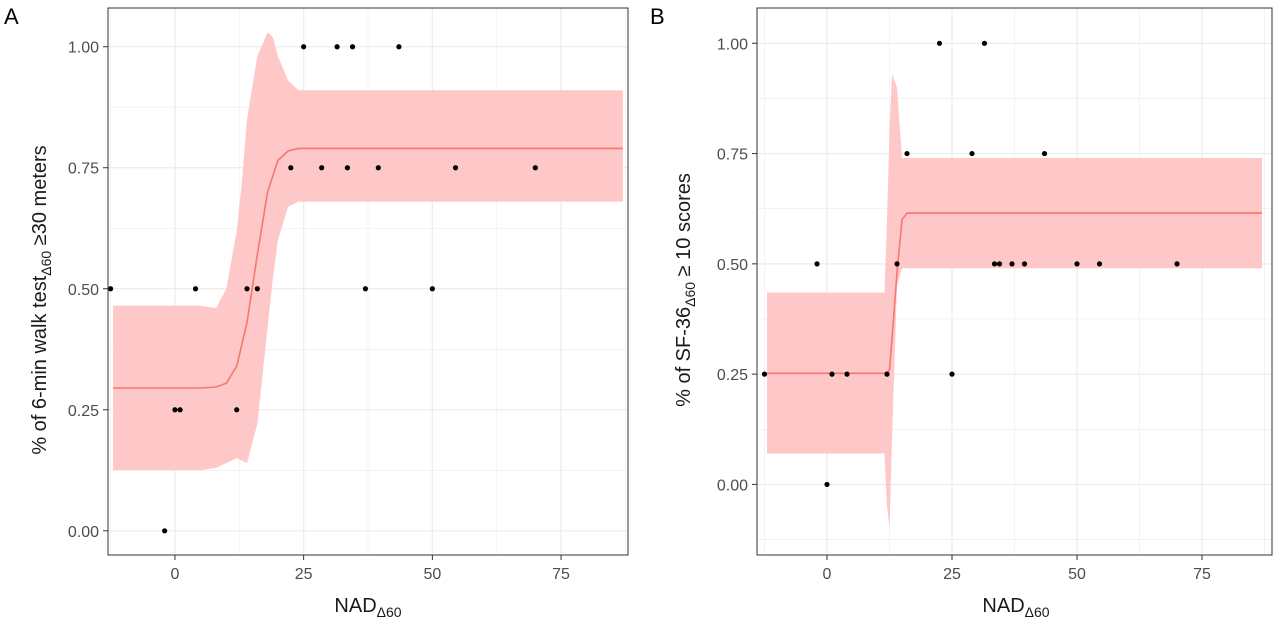  I want to click on panel-a-y-ticks: 0.00 0.25 0.50 0.75 1.00, so click(88, 290).